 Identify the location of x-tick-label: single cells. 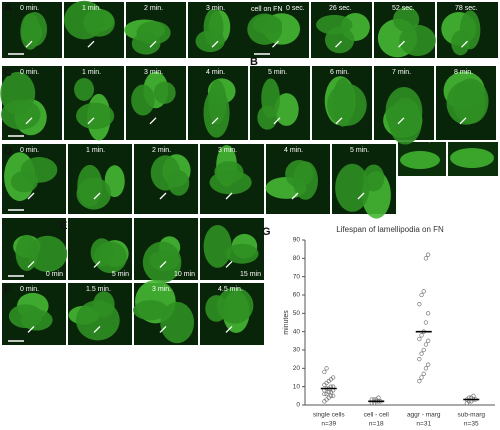
(329, 415).